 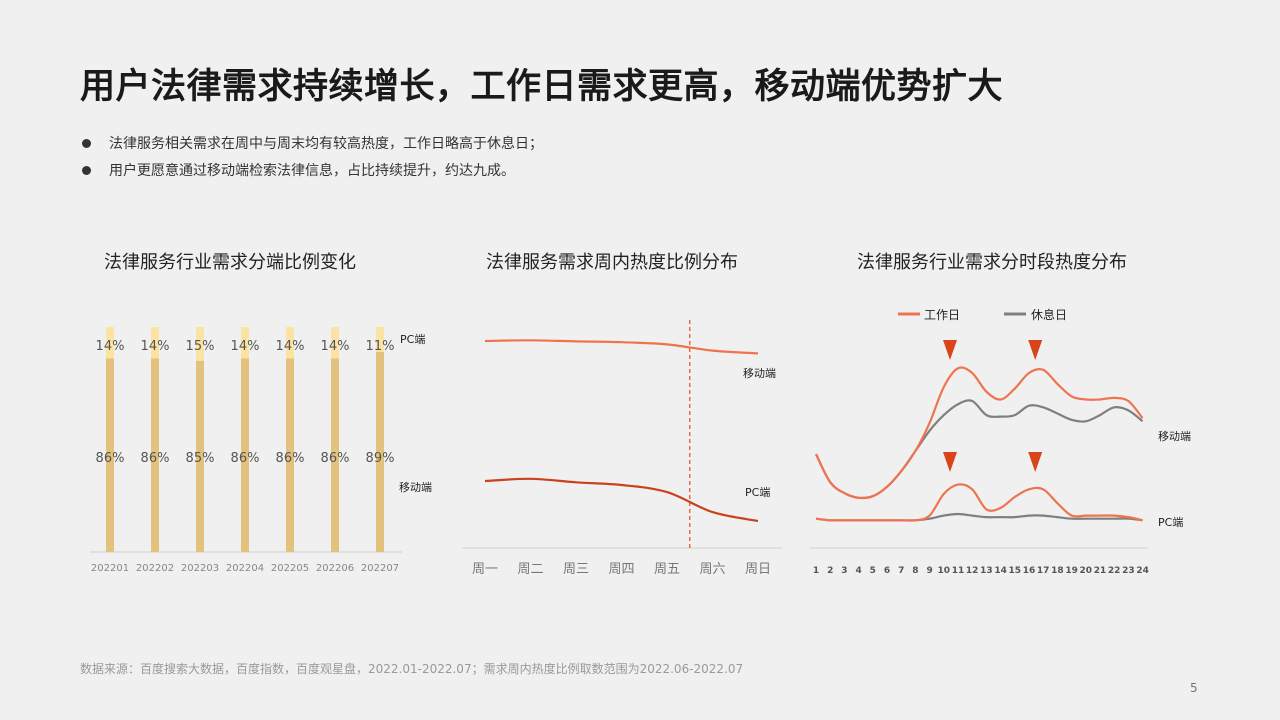 What do you see at coordinates (110, 568) in the screenshot?
I see `x-tick-label: 202201` at bounding box center [110, 568].